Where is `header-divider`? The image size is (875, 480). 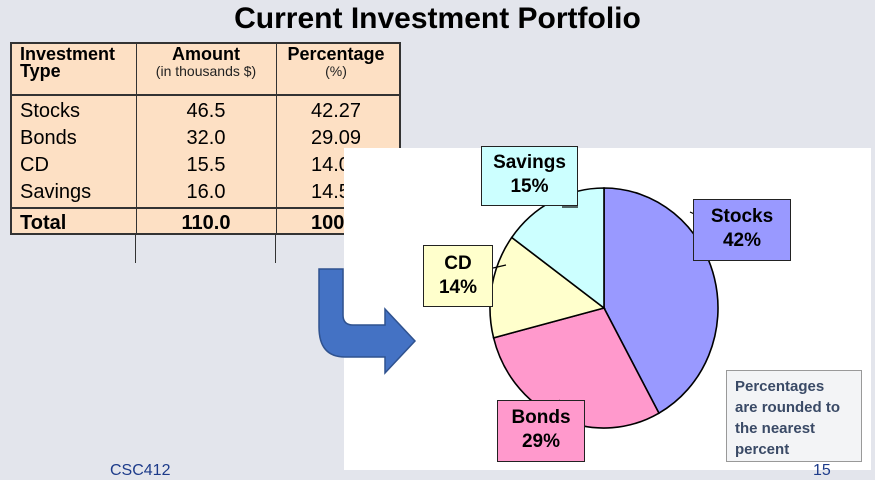 header-divider is located at coordinates (205, 95).